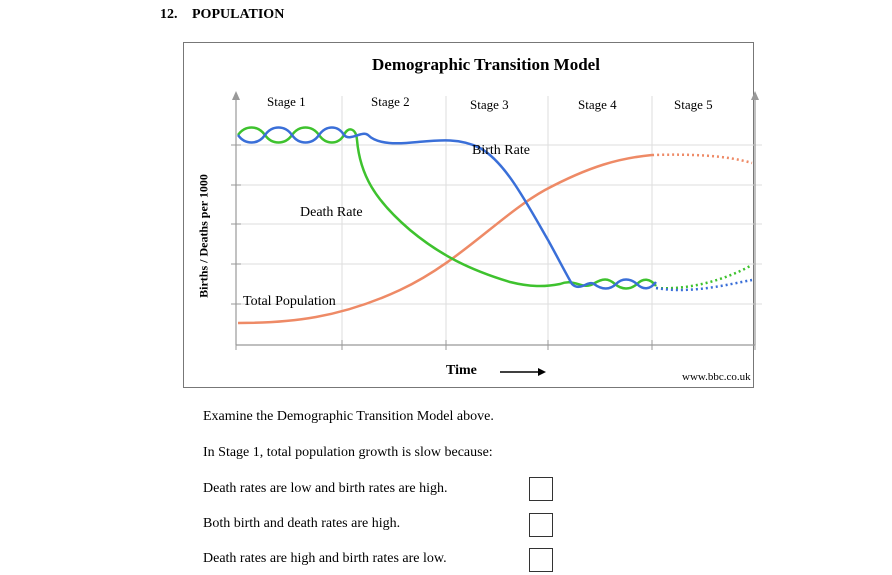 This screenshot has height=575, width=892. Describe the element at coordinates (693, 104) in the screenshot. I see `stage-label-5: Stage 5` at that location.